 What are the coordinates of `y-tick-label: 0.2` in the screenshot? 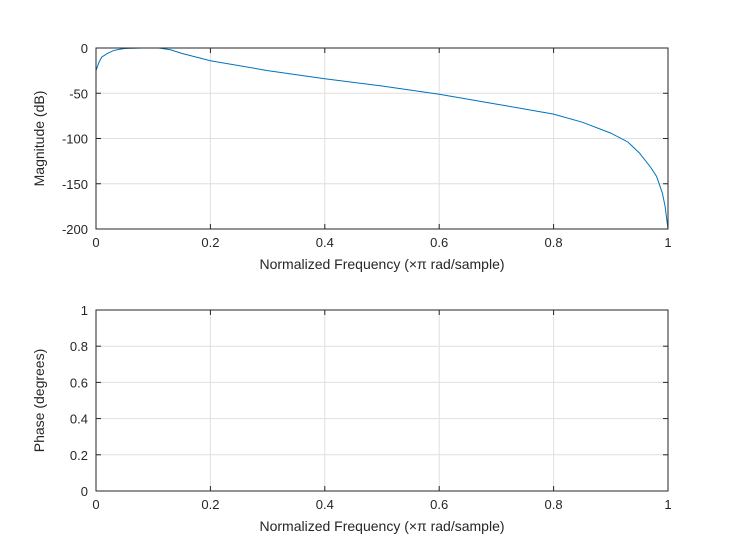 It's located at (79, 455).